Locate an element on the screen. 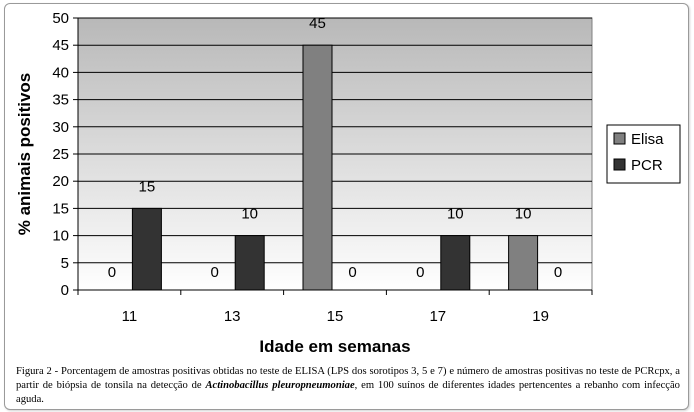 This screenshot has height=412, width=694. y-tick-labels: 0 5 10 15 20 25 30 35 40 45 50 is located at coordinates (60, 154).